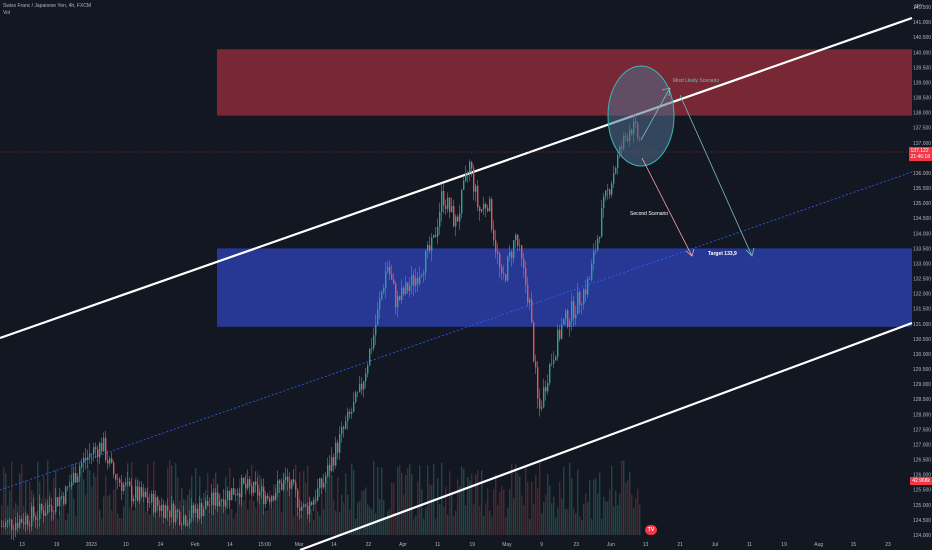  I want to click on most-likely-arrow-up, so click(655, 114).